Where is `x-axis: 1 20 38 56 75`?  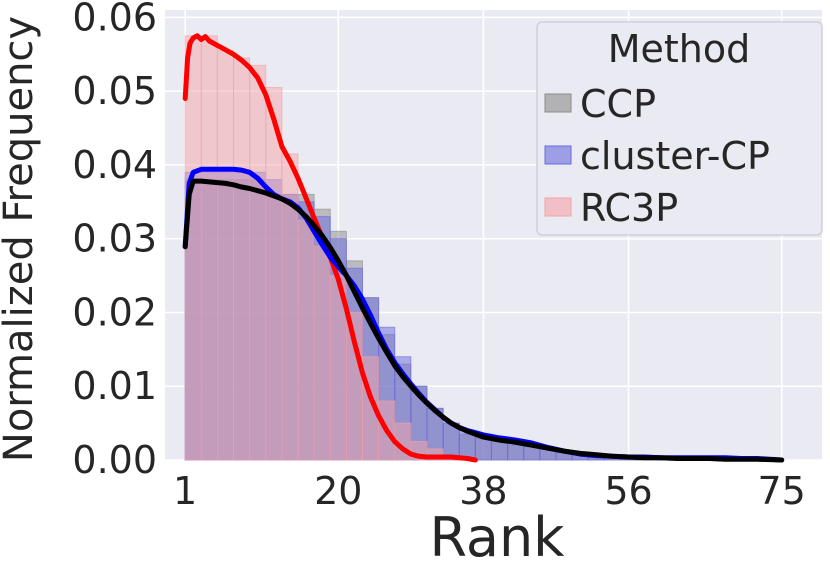 x-axis: 1 20 38 56 75 is located at coordinates (489, 491).